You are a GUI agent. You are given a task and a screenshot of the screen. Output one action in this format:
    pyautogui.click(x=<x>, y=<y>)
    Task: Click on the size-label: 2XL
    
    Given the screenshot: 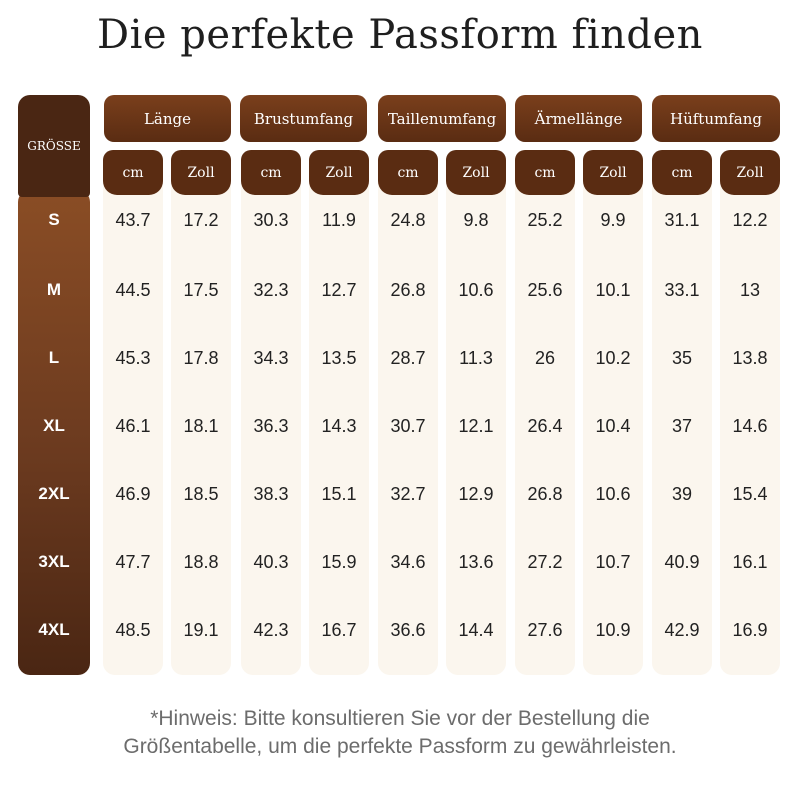 What is the action you would take?
    pyautogui.click(x=54, y=493)
    